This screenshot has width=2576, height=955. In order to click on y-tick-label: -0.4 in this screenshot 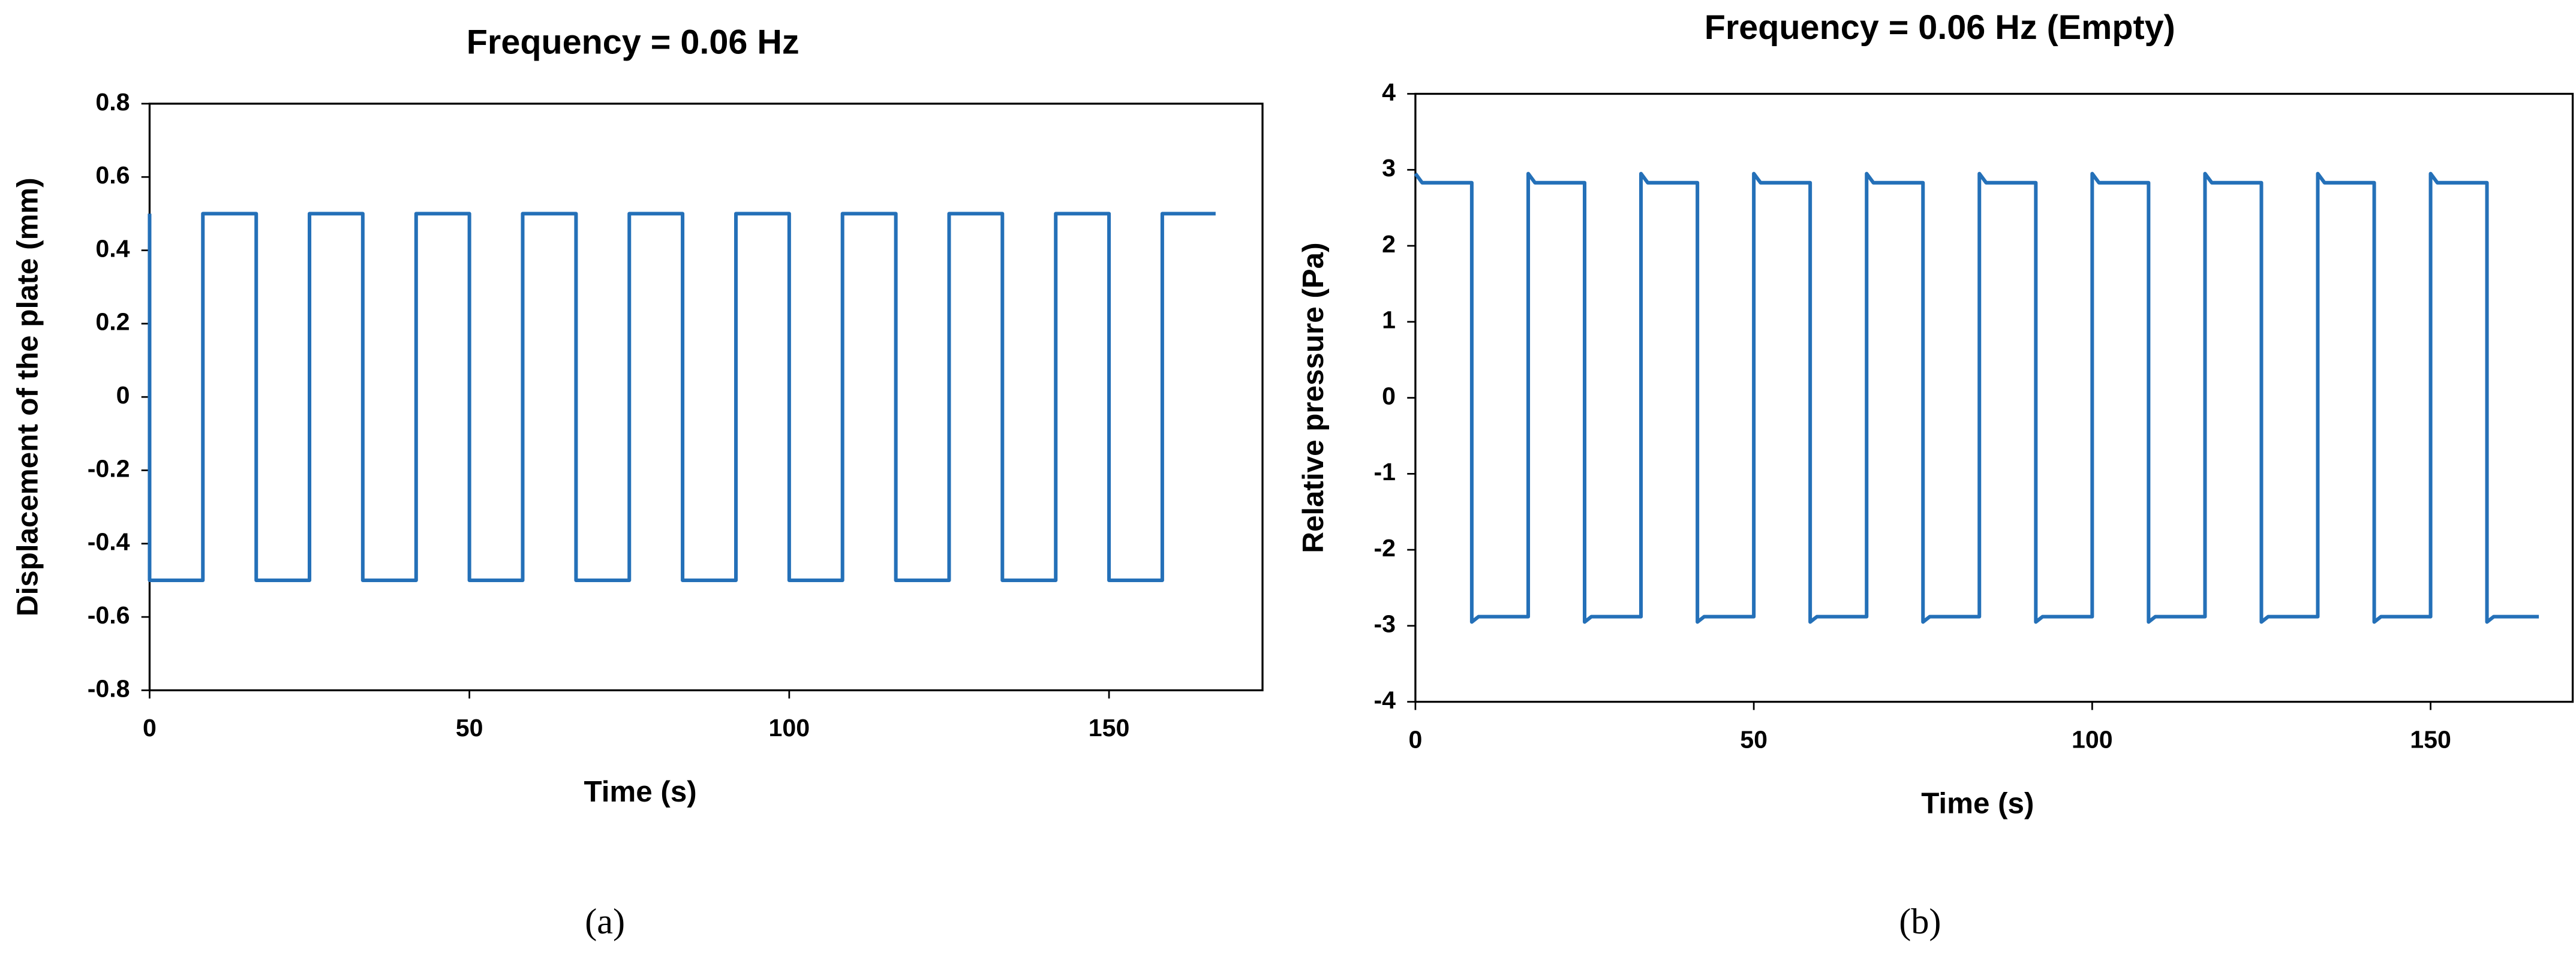, I will do `click(109, 542)`.